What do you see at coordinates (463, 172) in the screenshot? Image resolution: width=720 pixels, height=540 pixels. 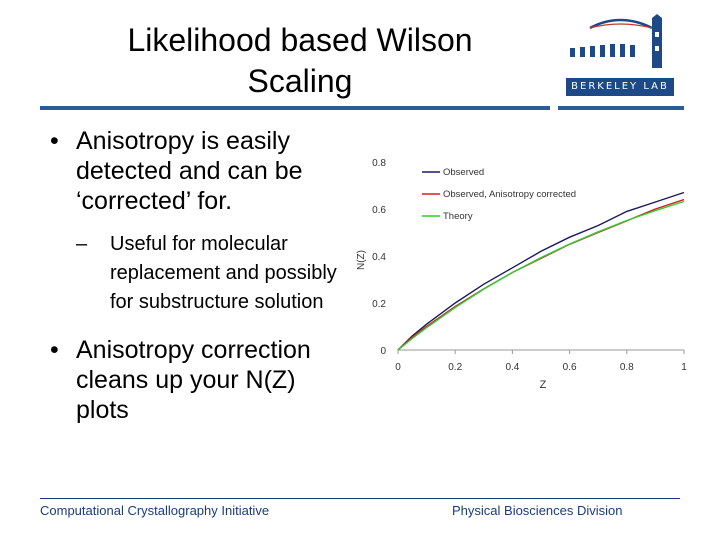 I see `legend-label-1: Observed` at bounding box center [463, 172].